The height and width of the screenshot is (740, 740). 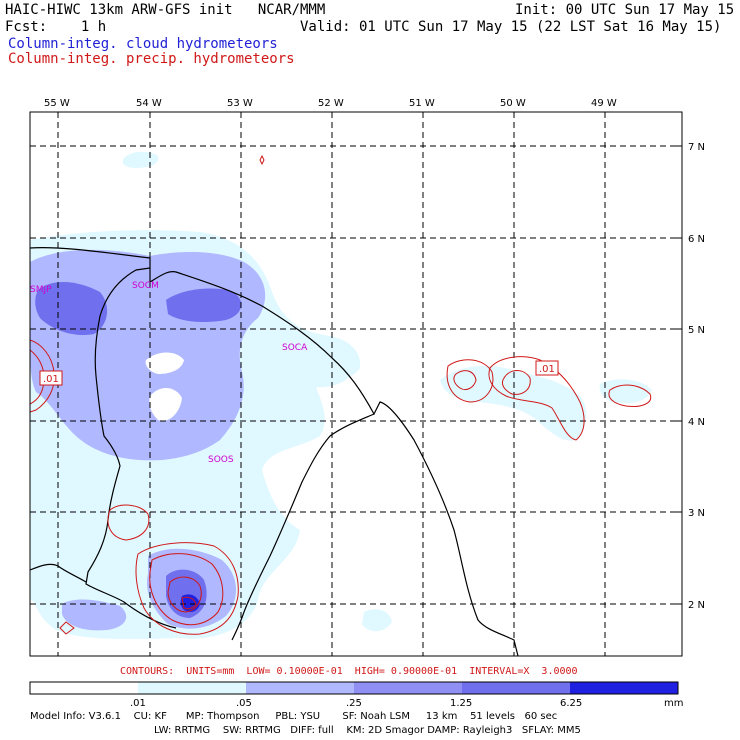 What do you see at coordinates (696, 330) in the screenshot?
I see `lat-label-5n: 5 N` at bounding box center [696, 330].